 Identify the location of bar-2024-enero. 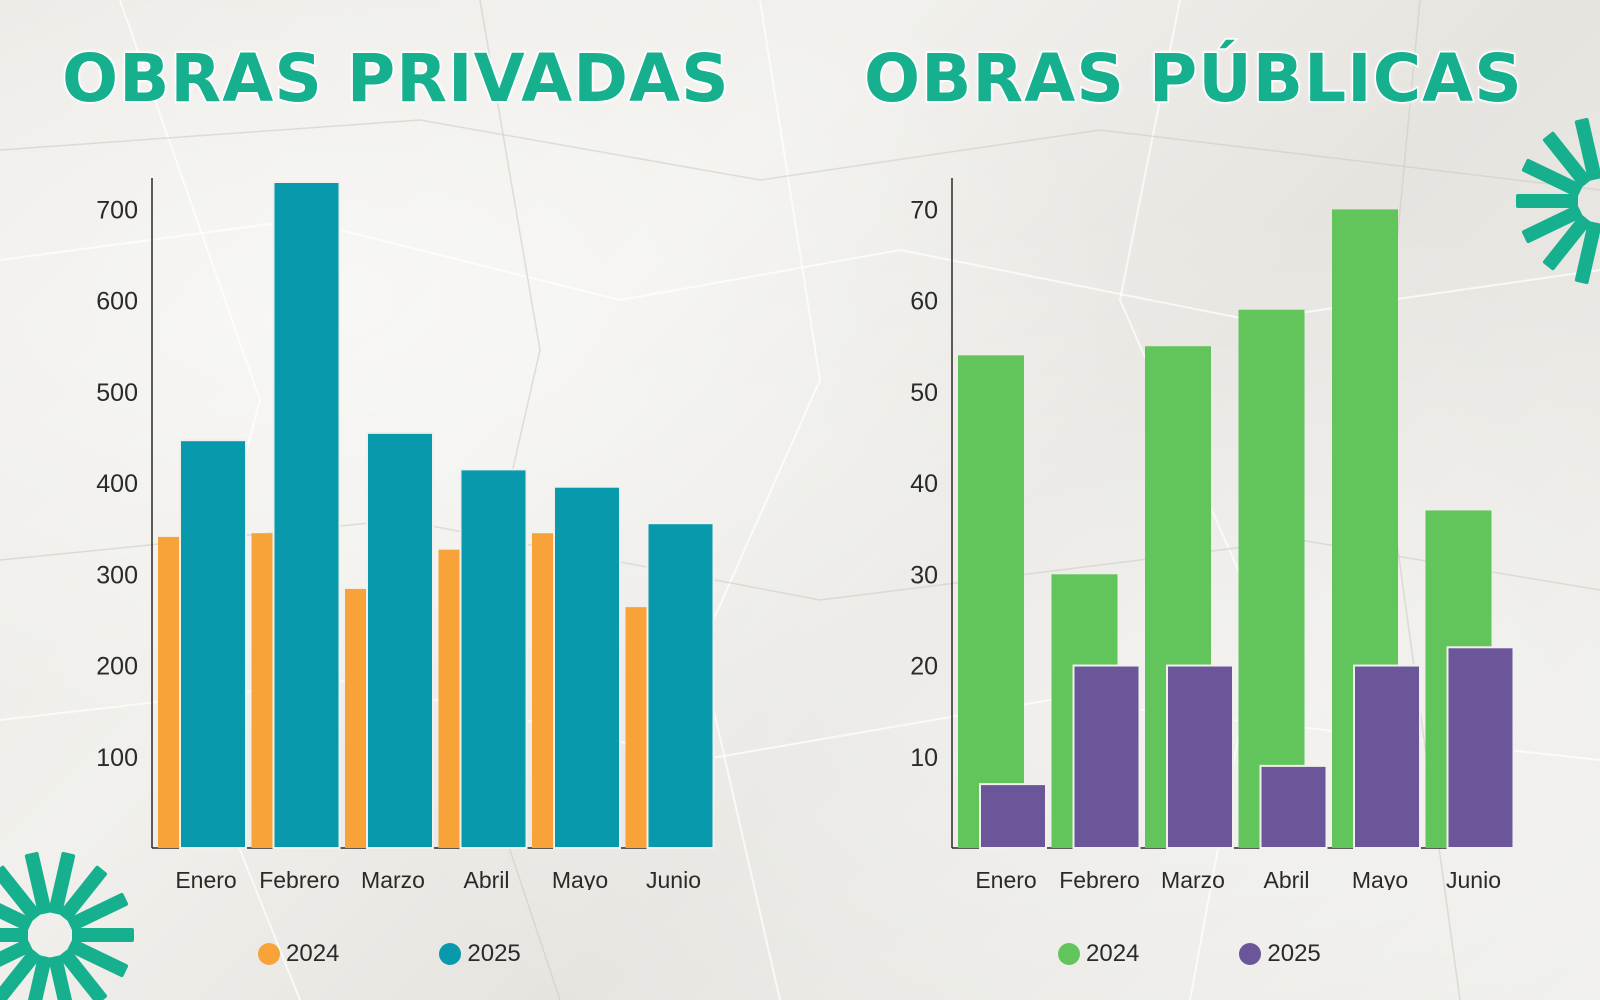
(991, 601).